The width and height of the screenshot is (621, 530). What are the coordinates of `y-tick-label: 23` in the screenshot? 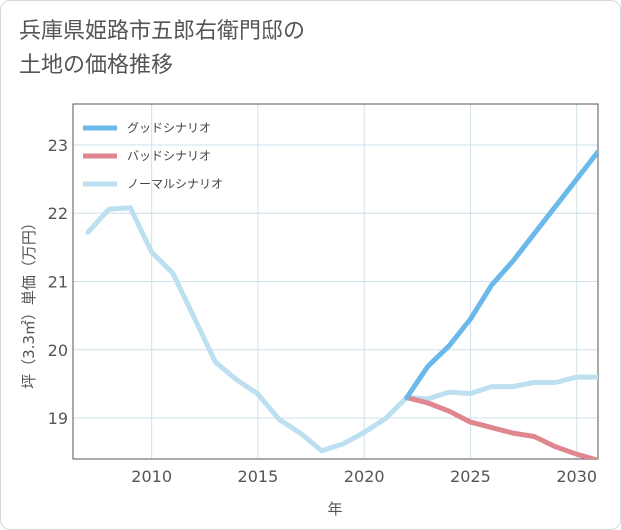 It's located at (58, 145).